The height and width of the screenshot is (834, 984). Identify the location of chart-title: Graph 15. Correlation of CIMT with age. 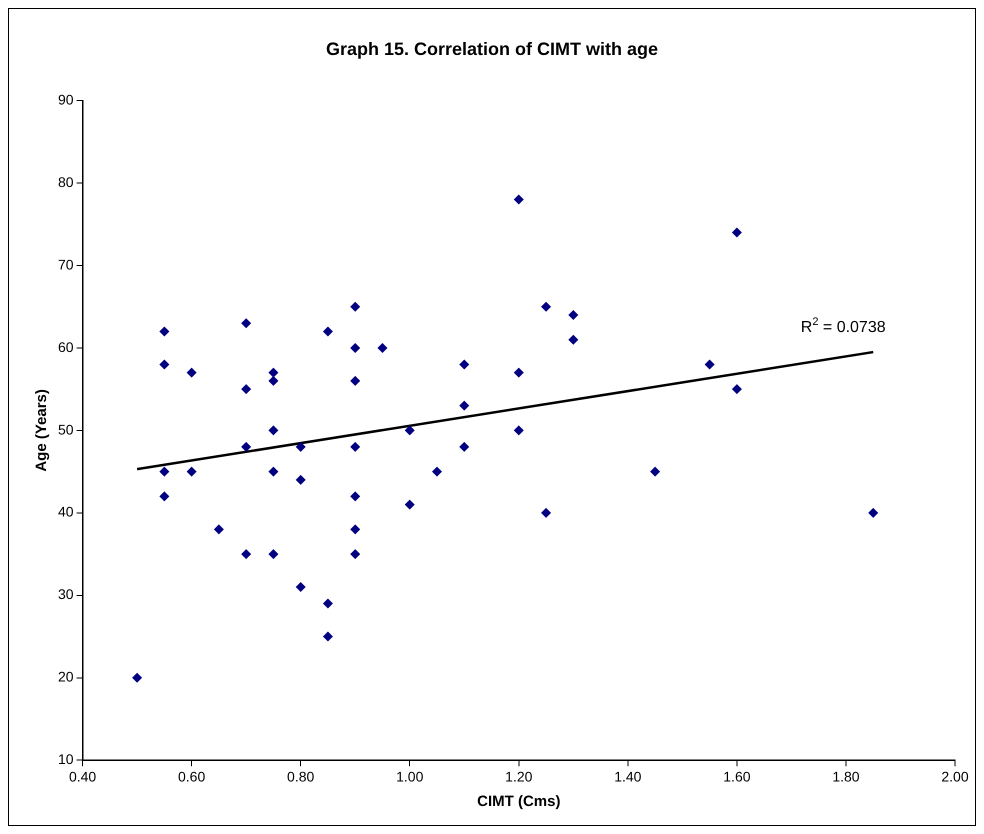
(492, 48).